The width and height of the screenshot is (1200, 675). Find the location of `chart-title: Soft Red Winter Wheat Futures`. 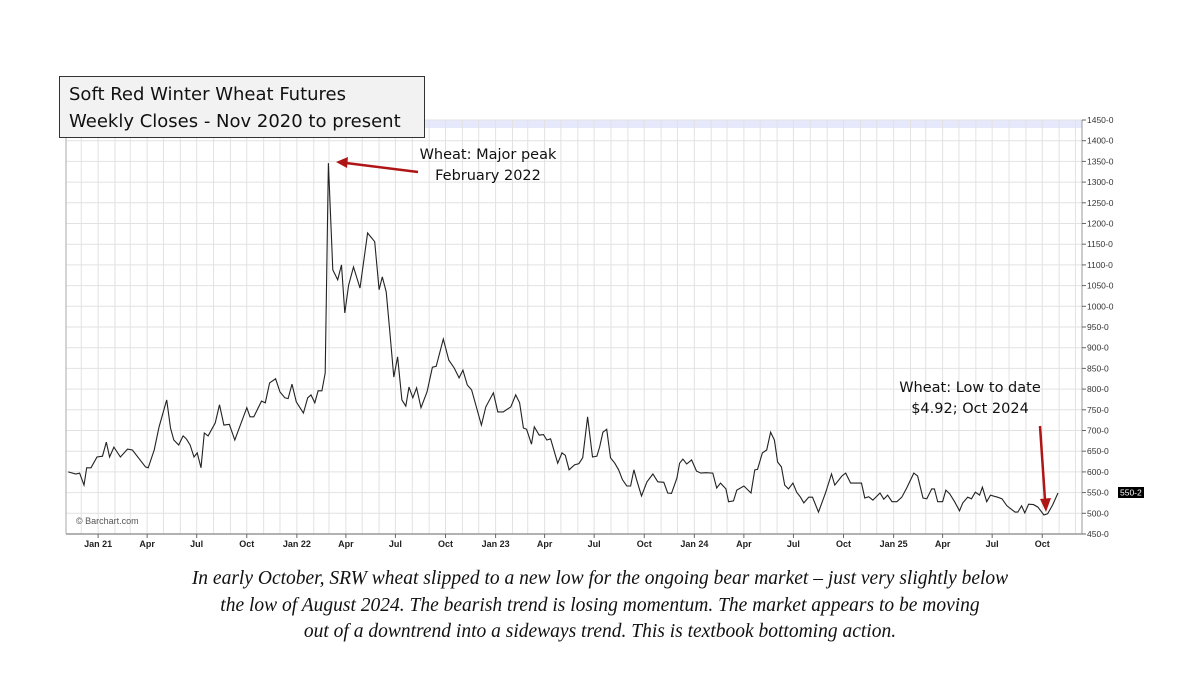

chart-title: Soft Red Winter Wheat Futures is located at coordinates (208, 94).